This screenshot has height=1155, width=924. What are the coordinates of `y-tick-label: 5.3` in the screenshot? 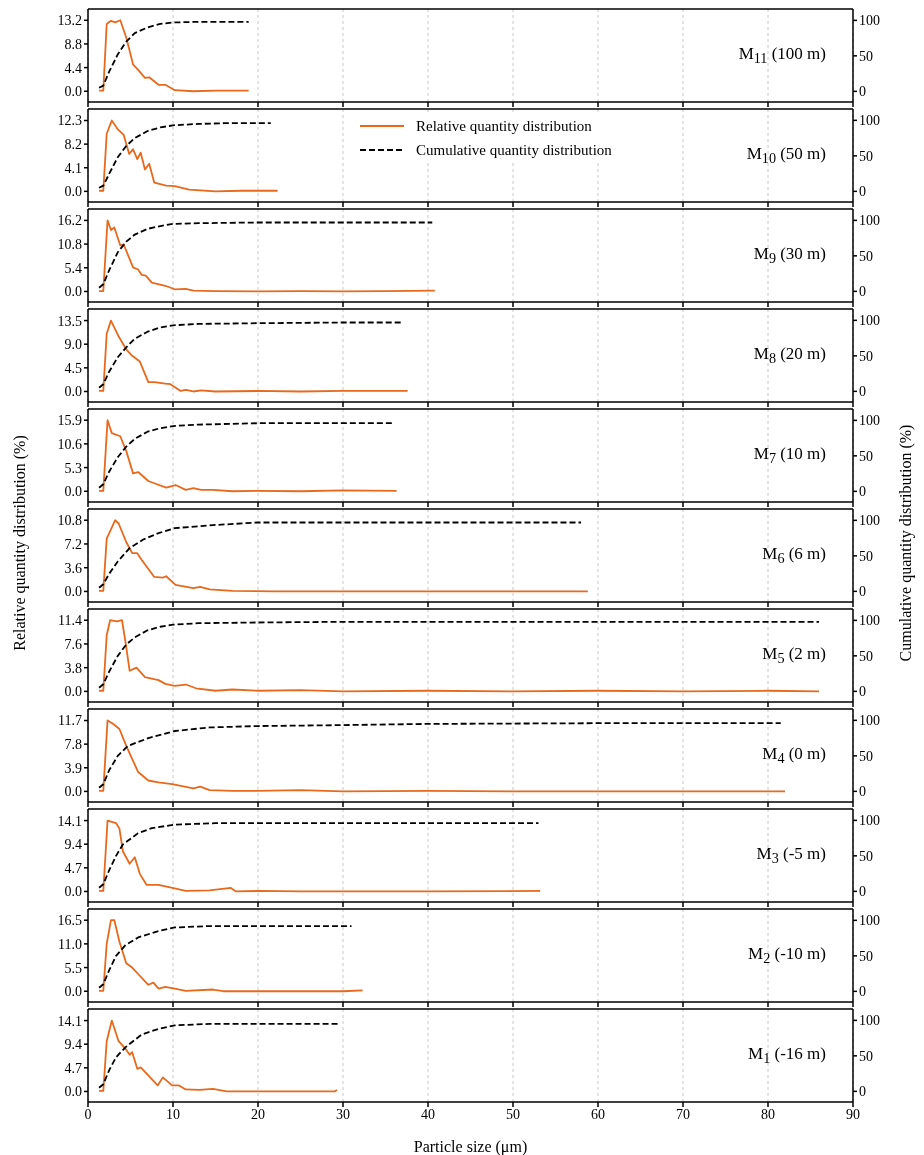 It's located at (73, 468).